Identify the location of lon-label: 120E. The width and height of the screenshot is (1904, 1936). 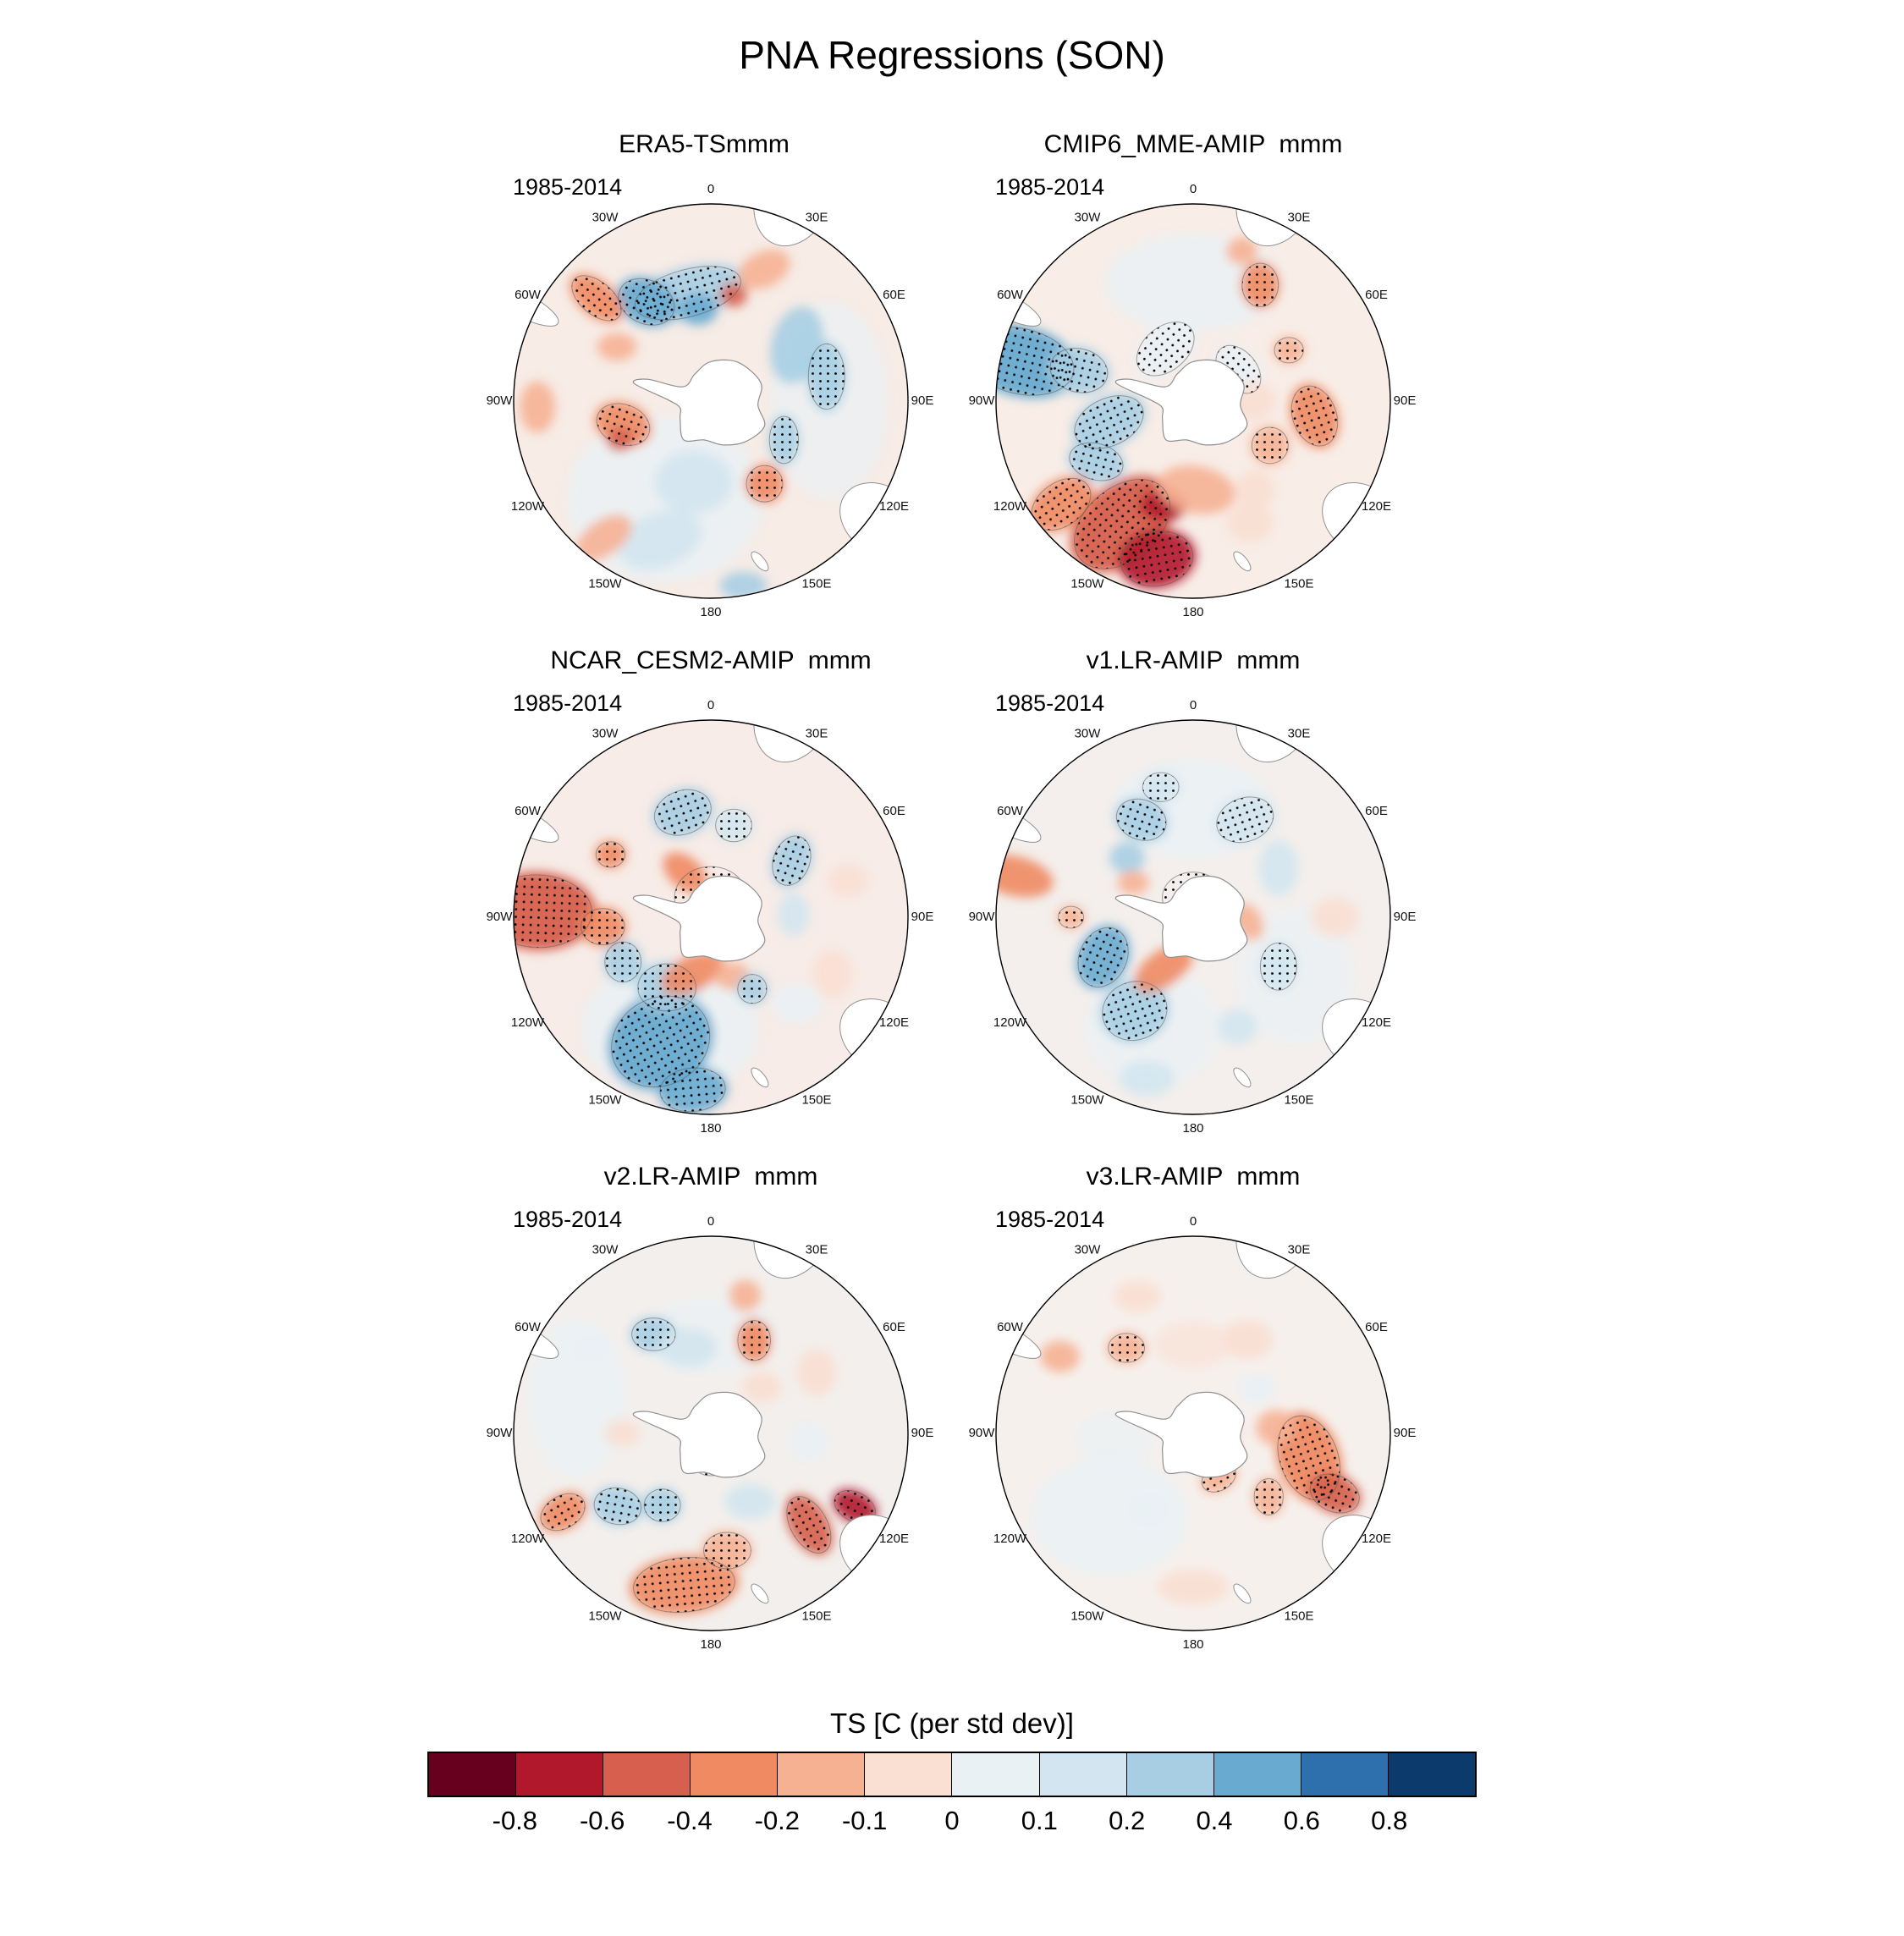
(1376, 1539).